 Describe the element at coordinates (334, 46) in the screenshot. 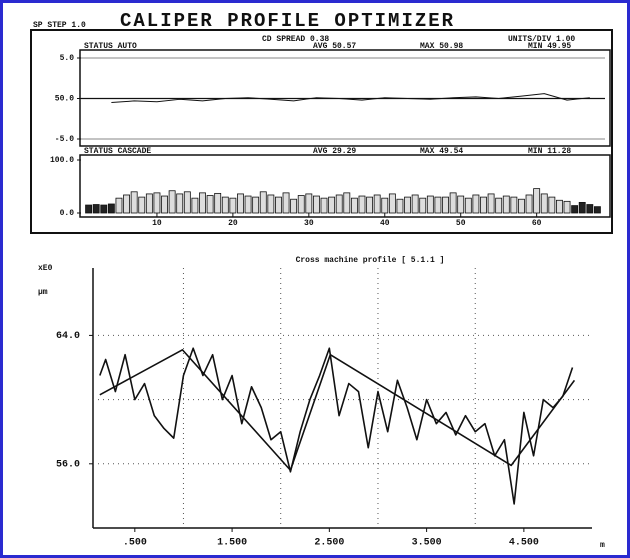

I see `annotation: AVG 50.57` at that location.